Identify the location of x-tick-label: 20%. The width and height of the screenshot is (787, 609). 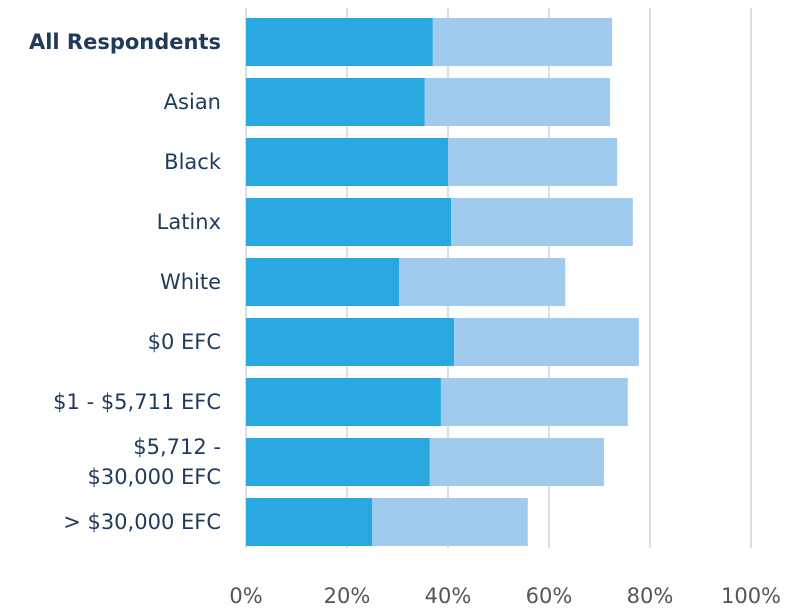
(347, 596).